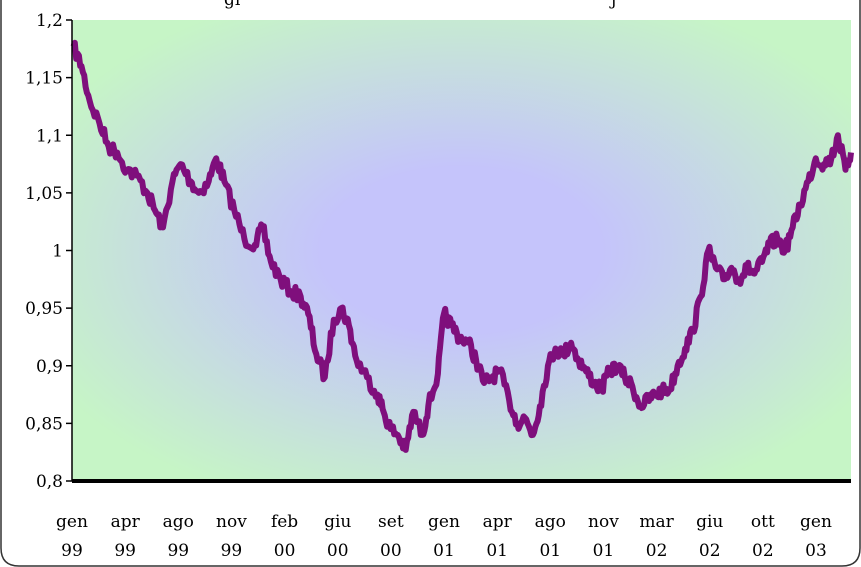 Image resolution: width=861 pixels, height=567 pixels. Describe the element at coordinates (284, 522) in the screenshot. I see `x-tick-label-month: feb` at that location.